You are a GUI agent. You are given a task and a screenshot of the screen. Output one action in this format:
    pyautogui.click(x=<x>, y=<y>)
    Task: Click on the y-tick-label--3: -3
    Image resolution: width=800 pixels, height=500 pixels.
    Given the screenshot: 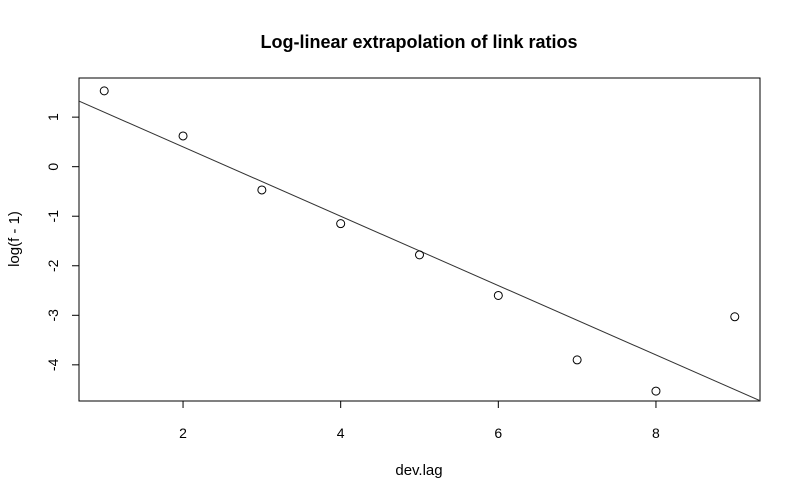 What is the action you would take?
    pyautogui.click(x=53, y=315)
    